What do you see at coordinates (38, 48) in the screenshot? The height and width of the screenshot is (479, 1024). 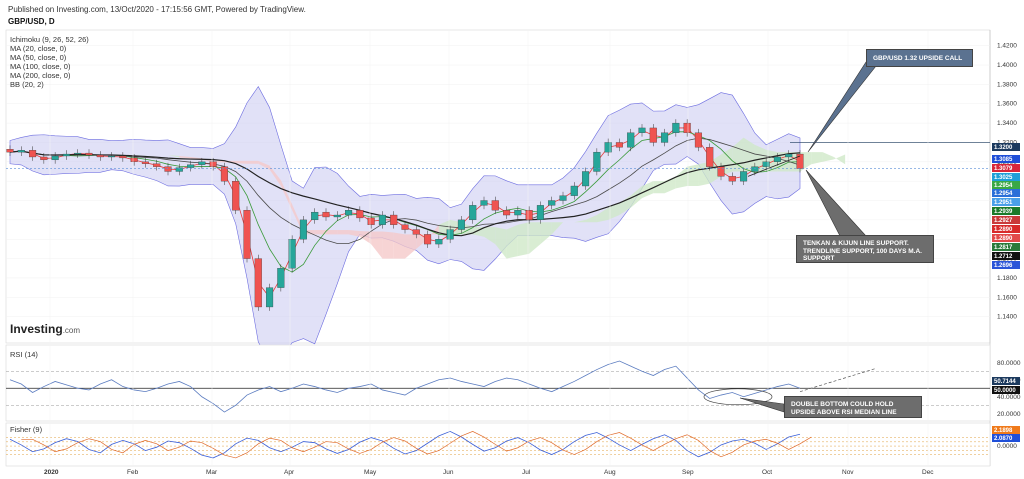 I see `indicator-ma20: MA (20, close, 0)` at bounding box center [38, 48].